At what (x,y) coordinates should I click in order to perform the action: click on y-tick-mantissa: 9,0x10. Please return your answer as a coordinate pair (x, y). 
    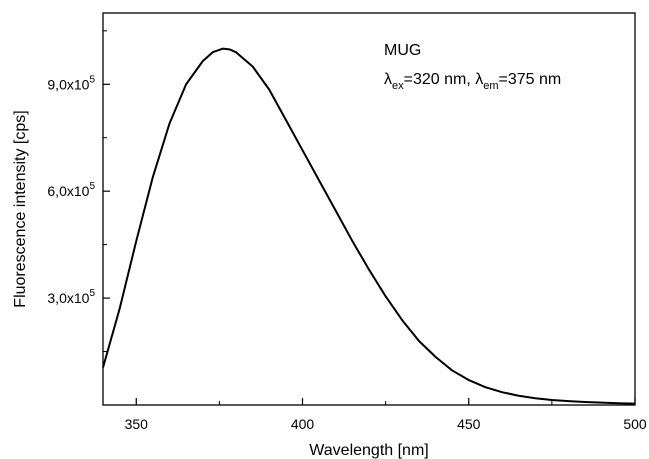
    Looking at the image, I should click on (68, 84).